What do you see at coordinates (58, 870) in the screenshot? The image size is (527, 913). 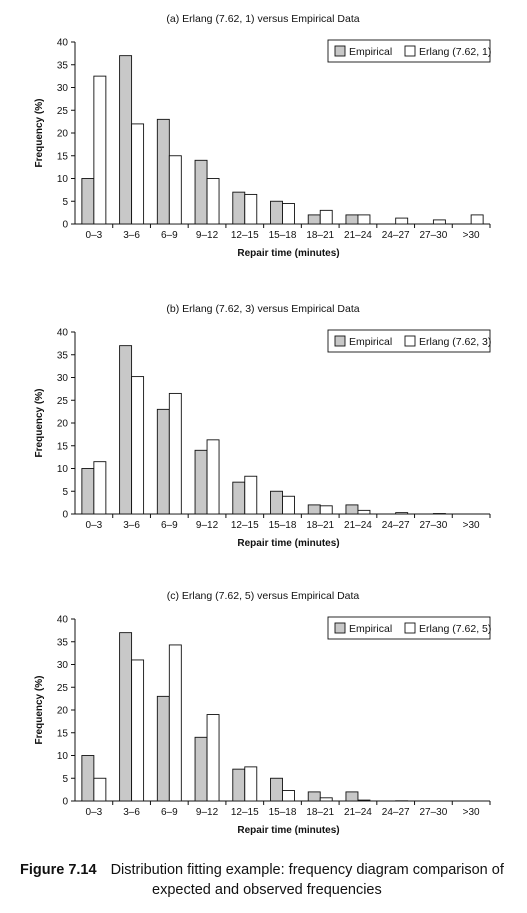 I see `figure-label: Figure 7.14` at bounding box center [58, 870].